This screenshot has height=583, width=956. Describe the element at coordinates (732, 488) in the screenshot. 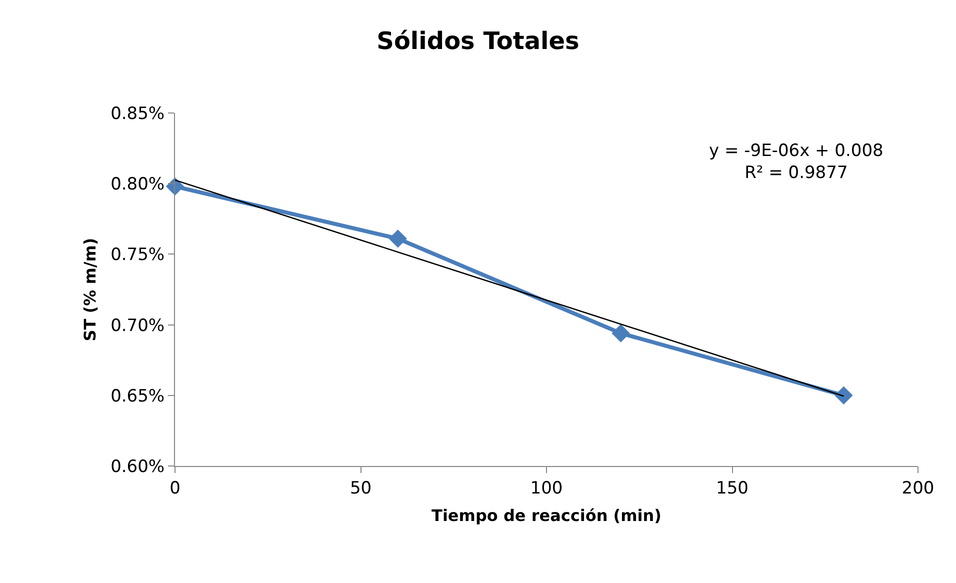

I see `x-tick-label: 150` at that location.